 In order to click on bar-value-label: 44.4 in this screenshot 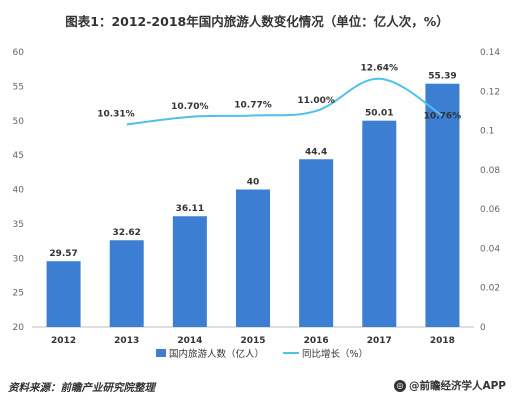, I will do `click(316, 152)`.